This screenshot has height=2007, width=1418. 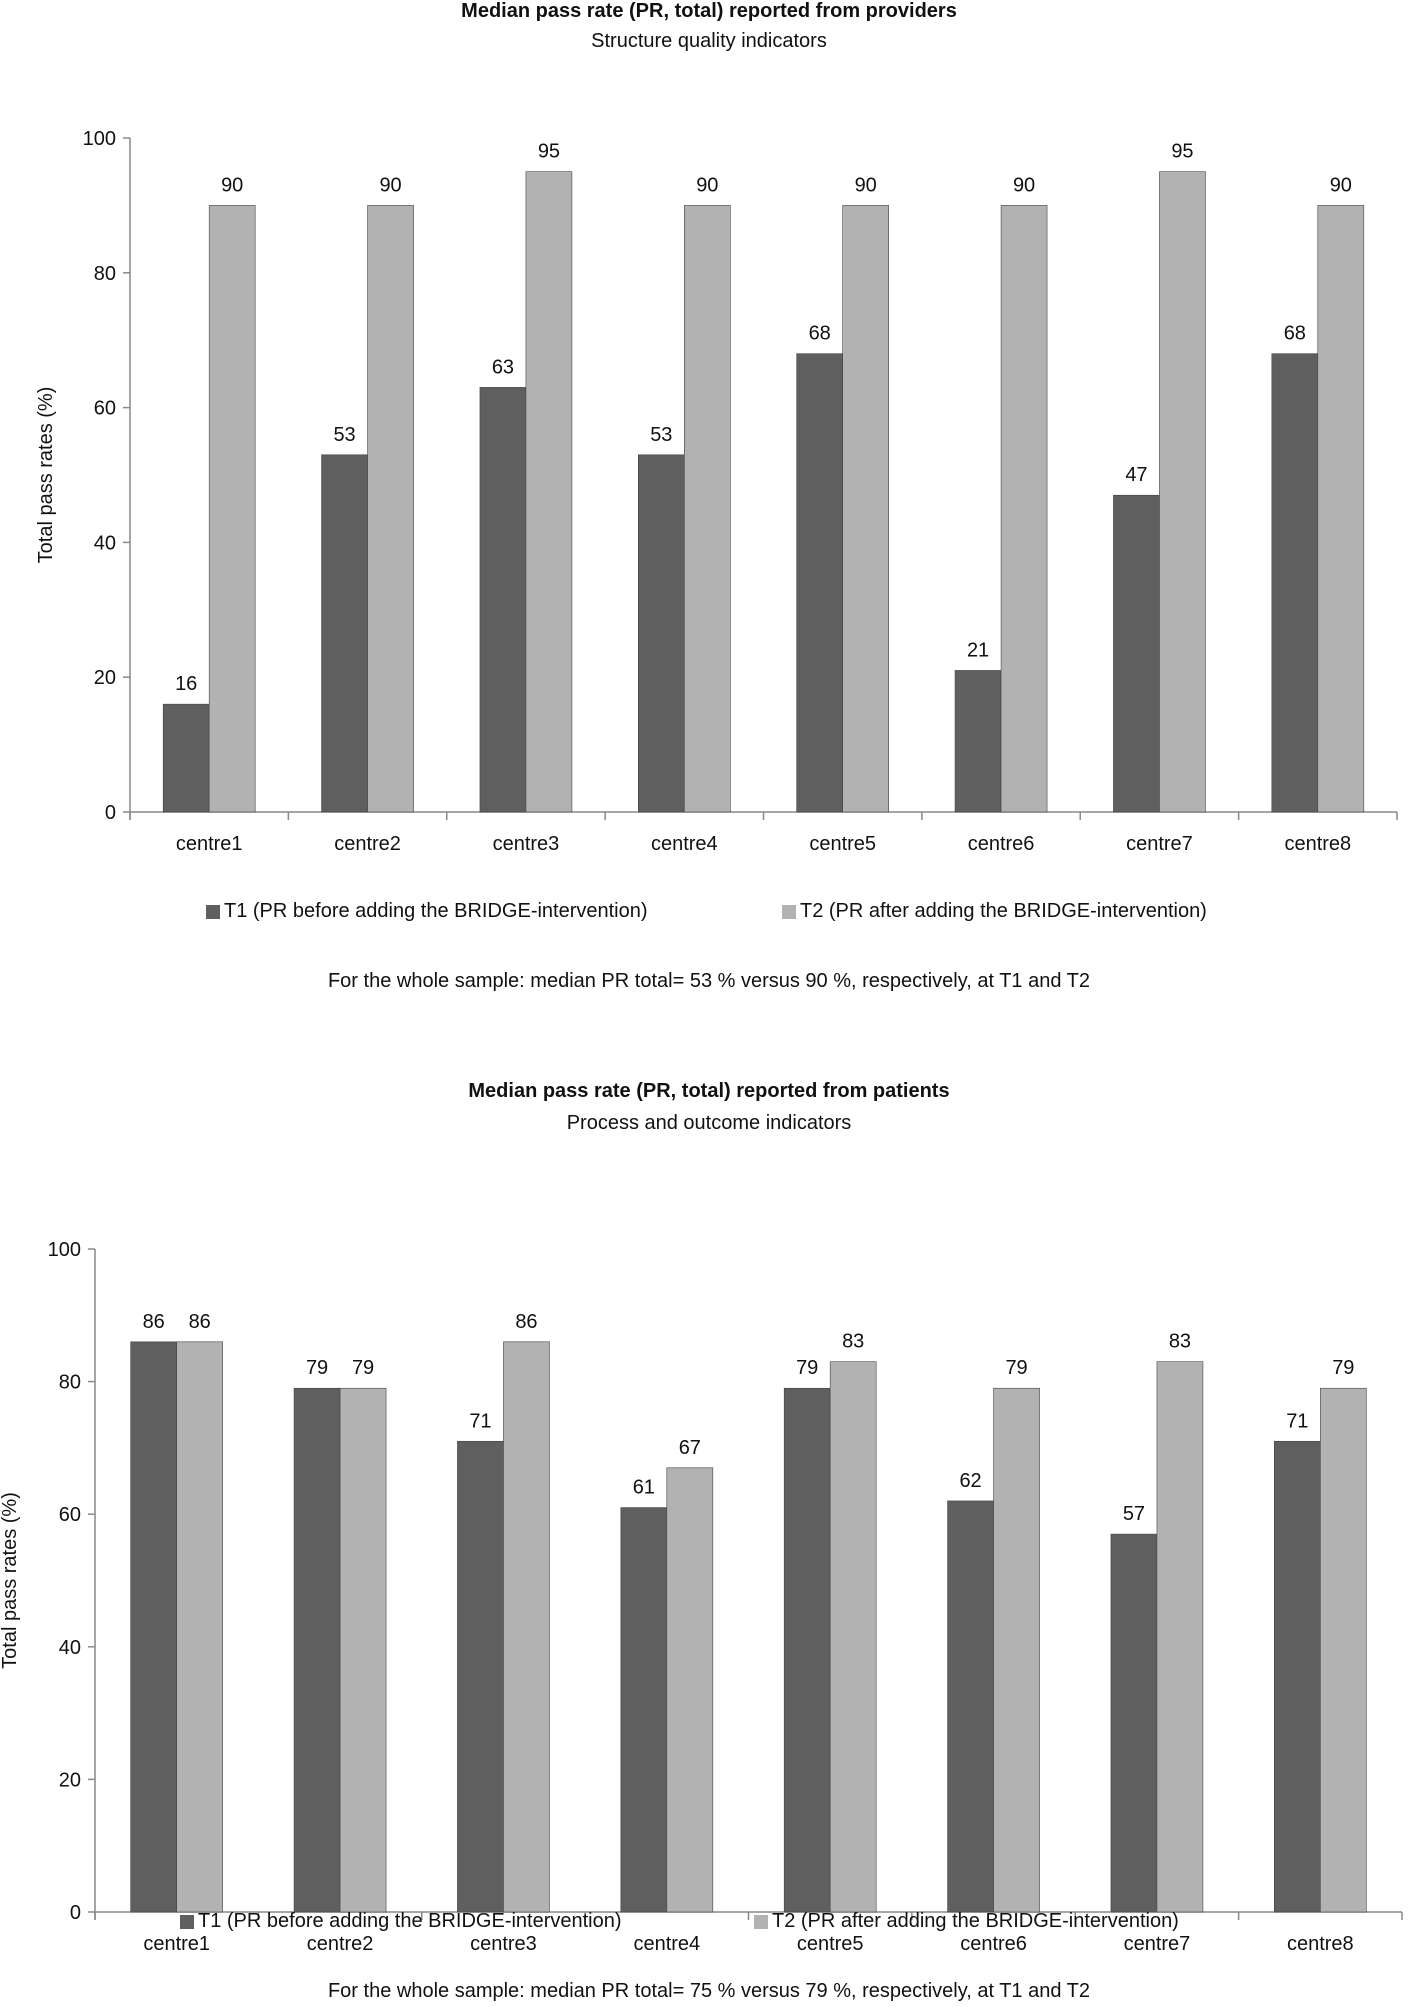 What do you see at coordinates (1320, 1944) in the screenshot?
I see `x-tick-label: centre8` at bounding box center [1320, 1944].